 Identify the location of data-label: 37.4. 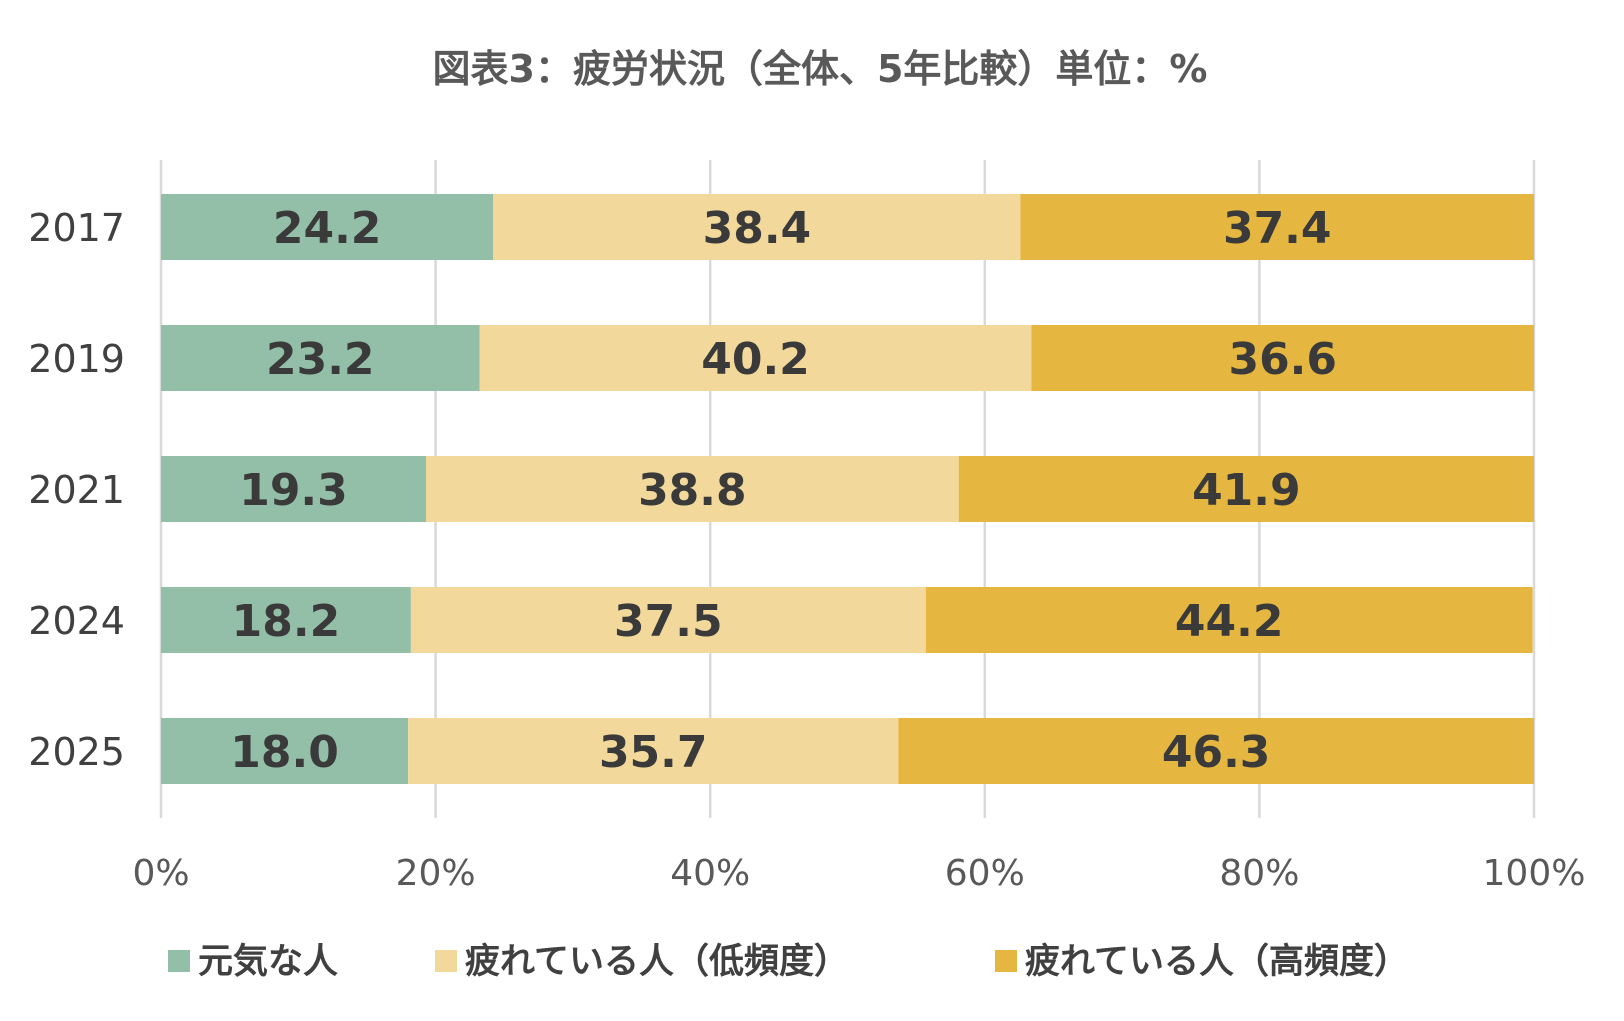
(1277, 228).